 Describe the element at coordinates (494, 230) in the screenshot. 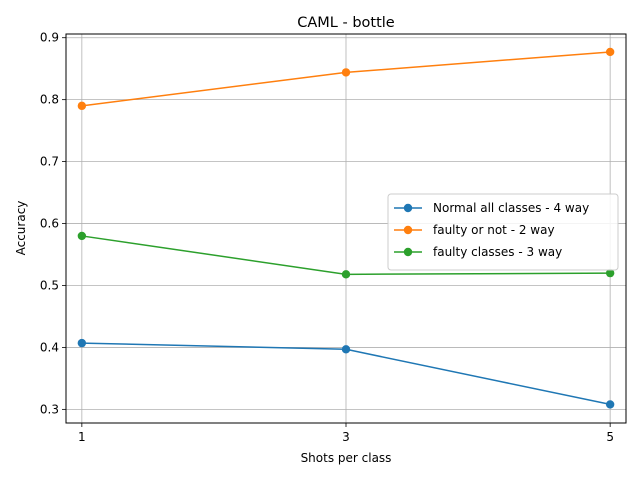

I see `legend-entry: faulty or not - 2 way` at that location.